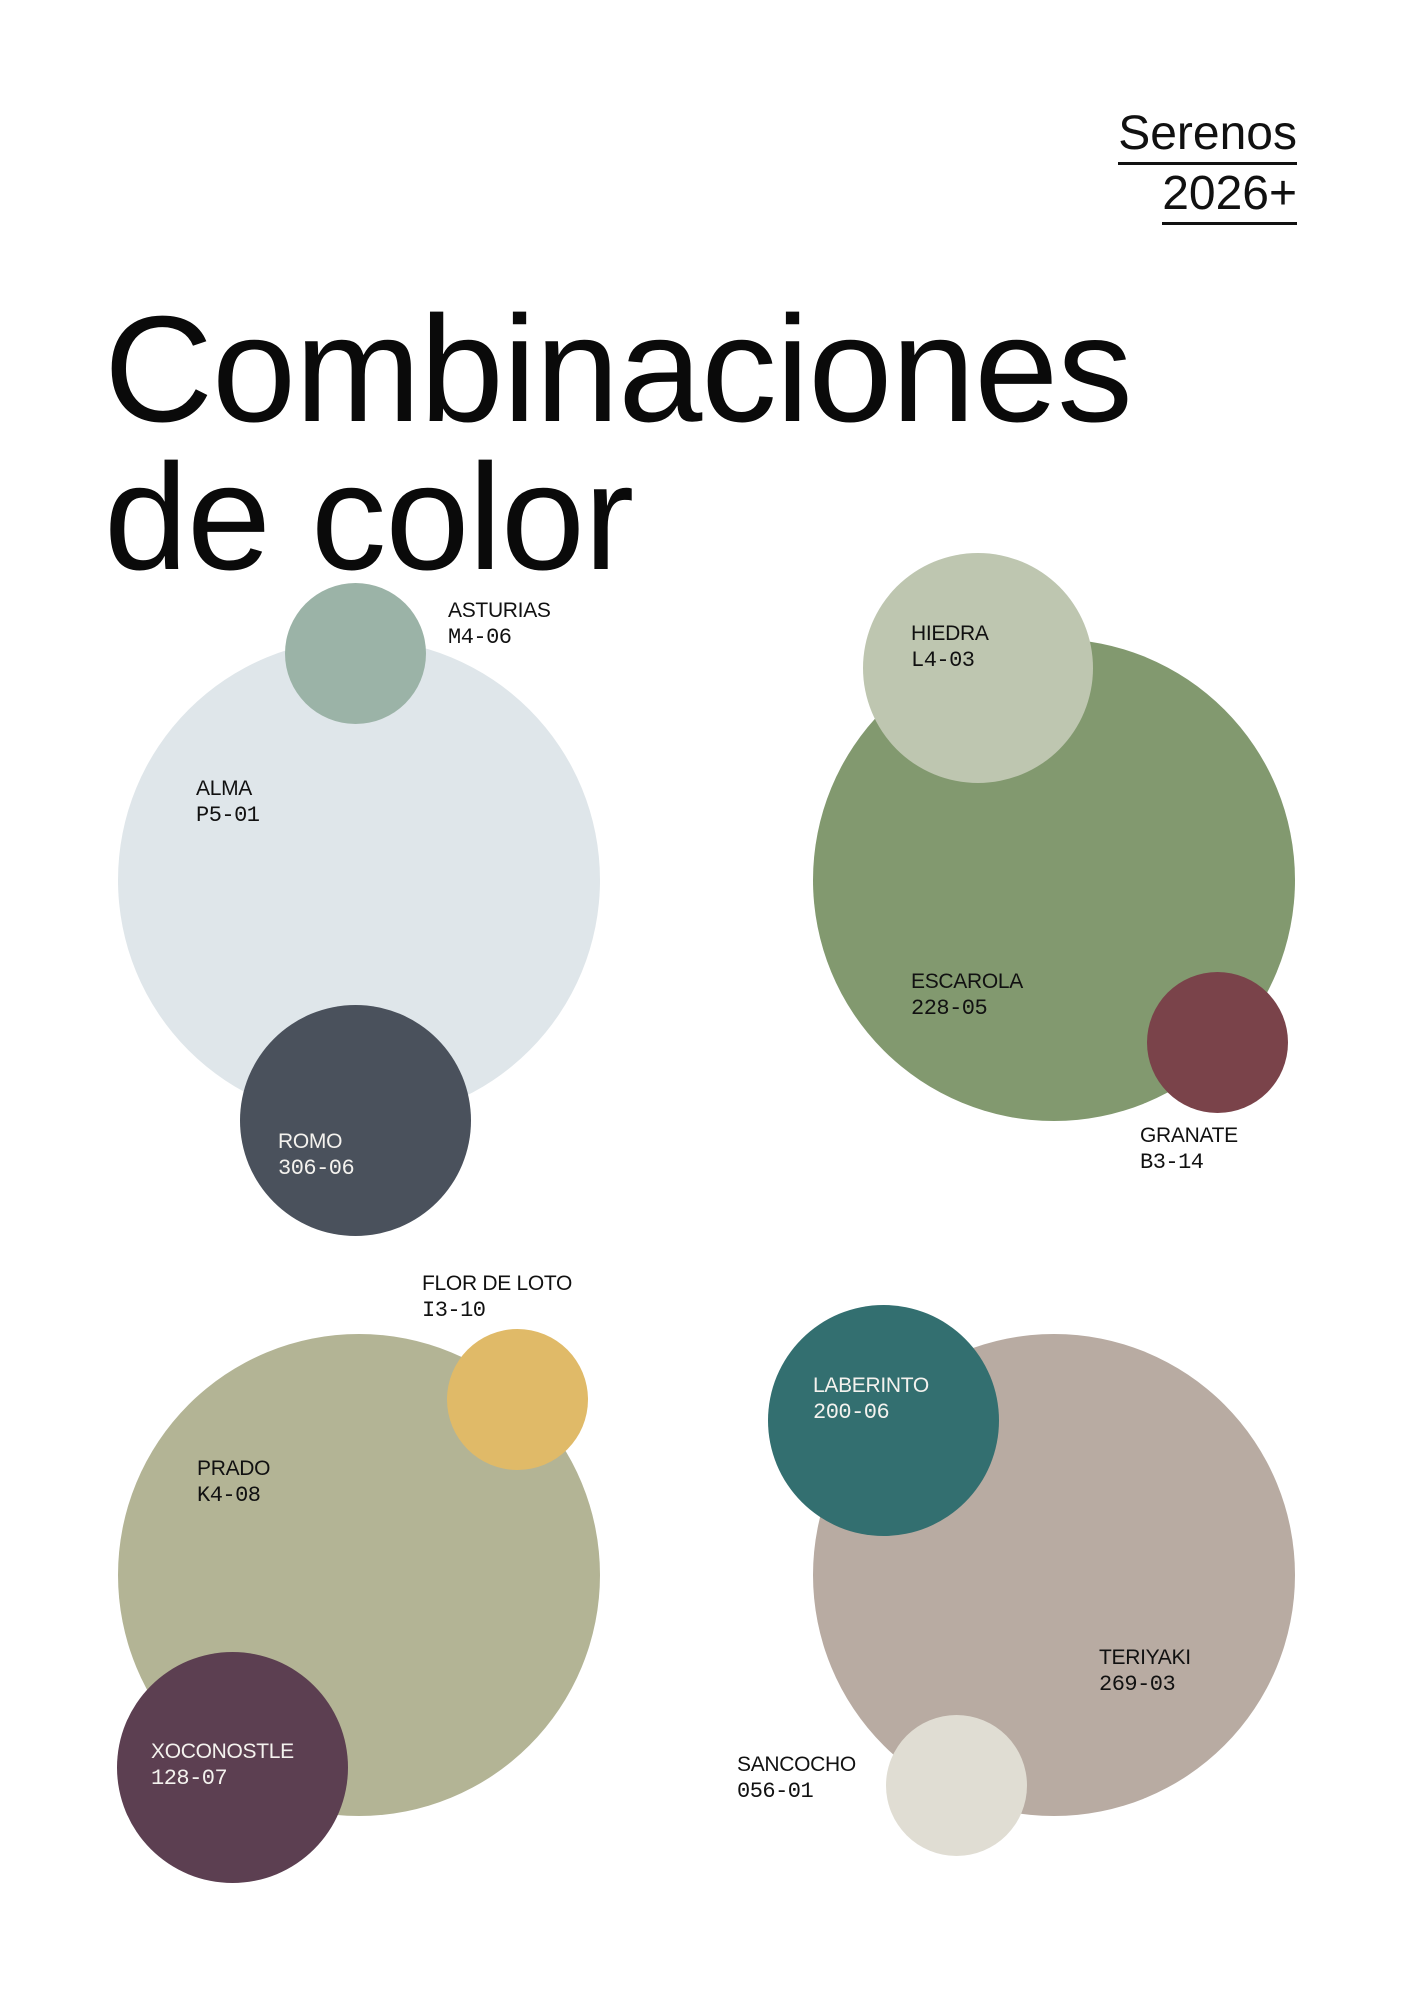  Describe the element at coordinates (499, 610) in the screenshot. I see `color-name: ASTURIAS` at that location.